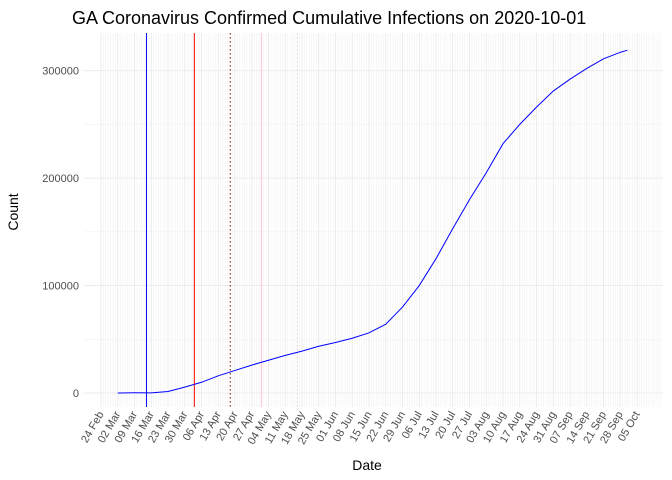 Image resolution: width=672 pixels, height=480 pixels. I want to click on y-tick-label: 200000, so click(60, 179).